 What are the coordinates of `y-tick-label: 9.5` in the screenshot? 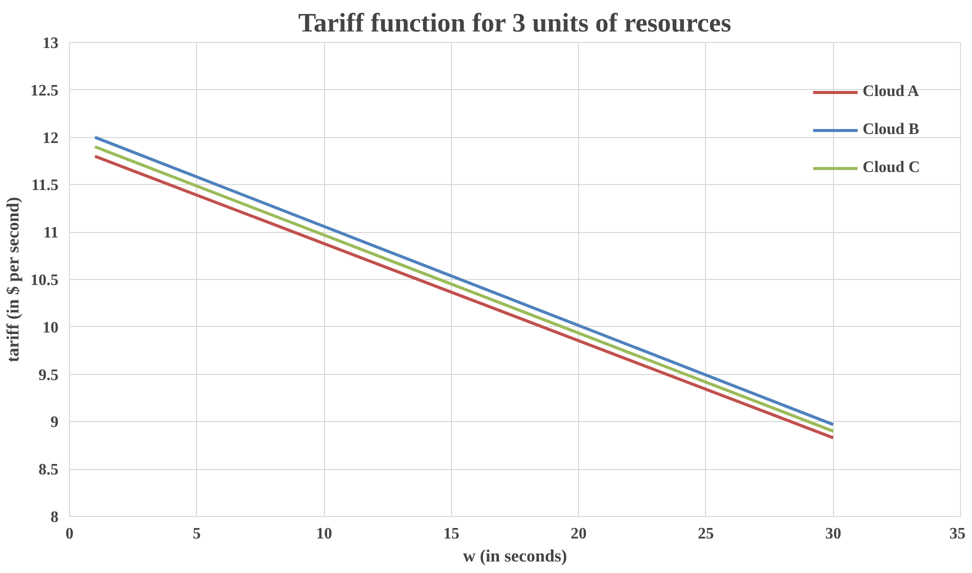 It's located at (48, 375).